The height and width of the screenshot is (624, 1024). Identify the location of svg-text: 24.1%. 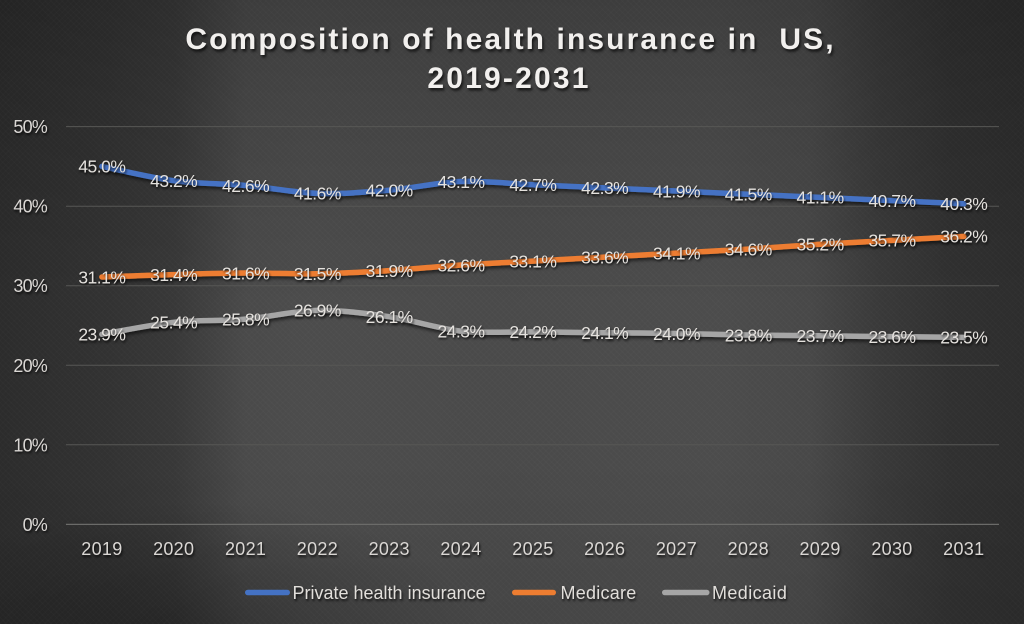
(604, 333).